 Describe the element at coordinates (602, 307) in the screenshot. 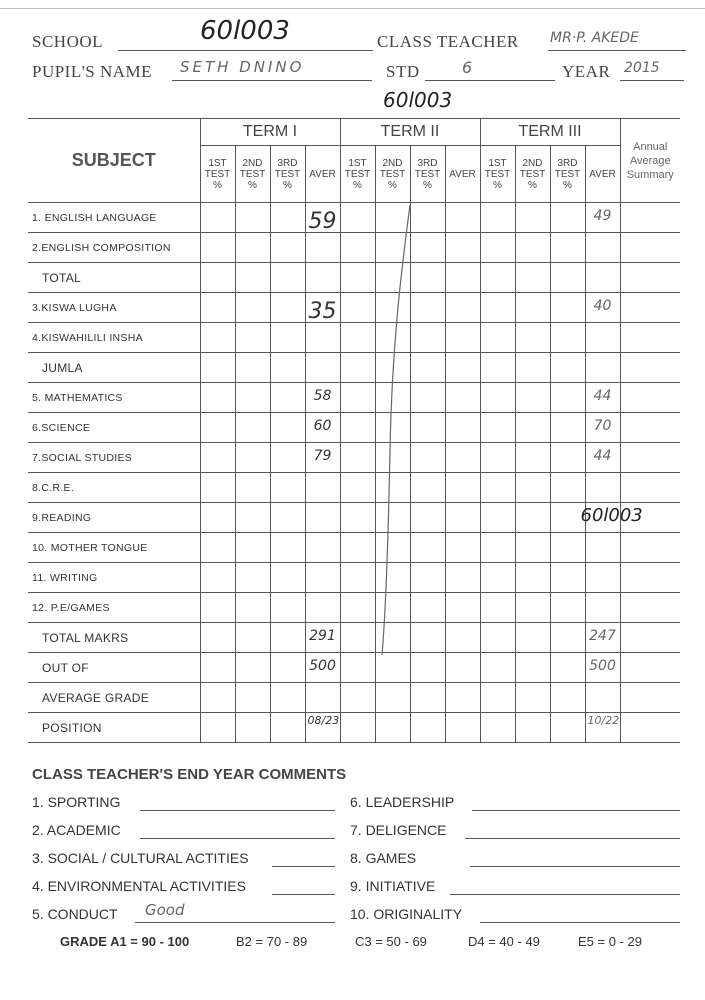

I see `mark-cell: 40` at that location.